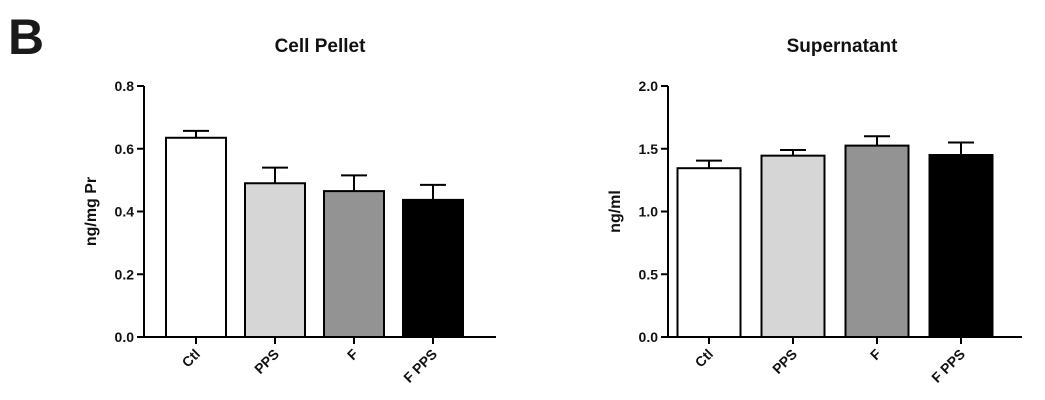 The image size is (1045, 400). I want to click on y-tick-label: 1.5, so click(649, 149).